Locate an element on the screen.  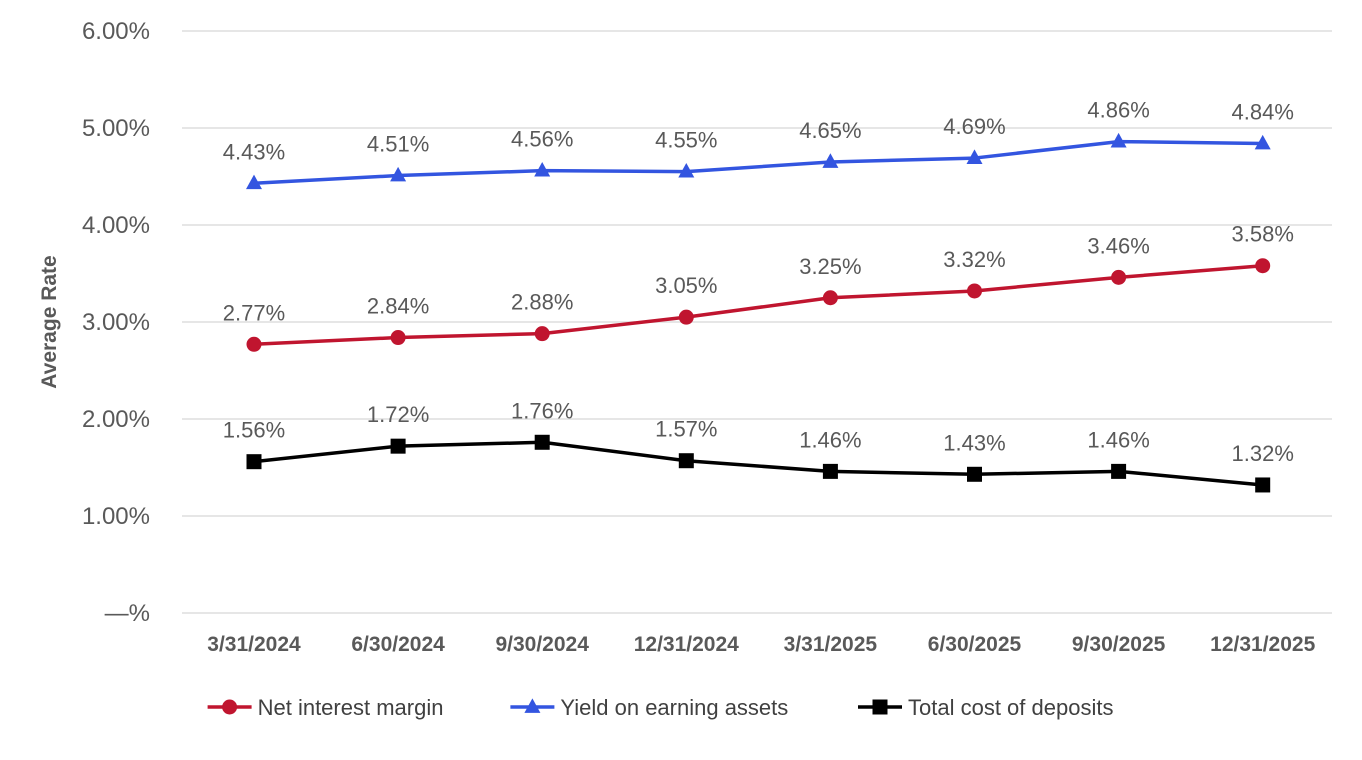
legend-marker-yield-on-earning-assets is located at coordinates (532, 705).